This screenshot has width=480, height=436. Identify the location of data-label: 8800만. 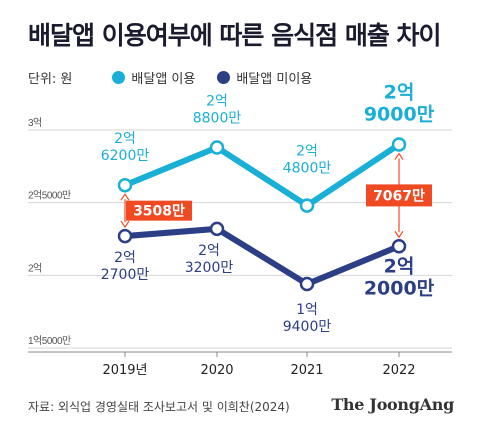
(217, 118).